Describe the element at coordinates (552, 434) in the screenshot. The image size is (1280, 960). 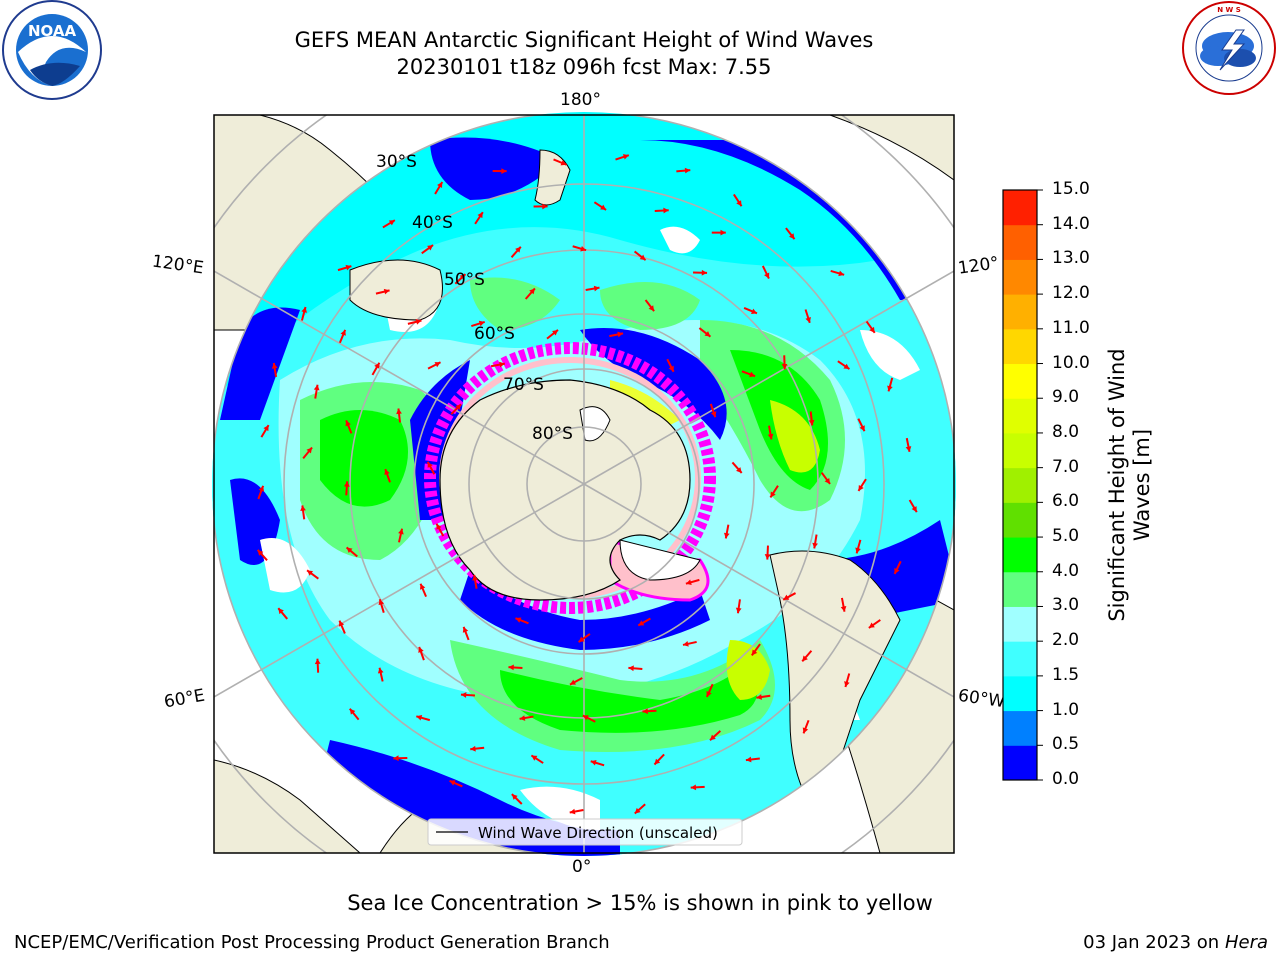
I see `lat-label-80s: 80°S` at that location.